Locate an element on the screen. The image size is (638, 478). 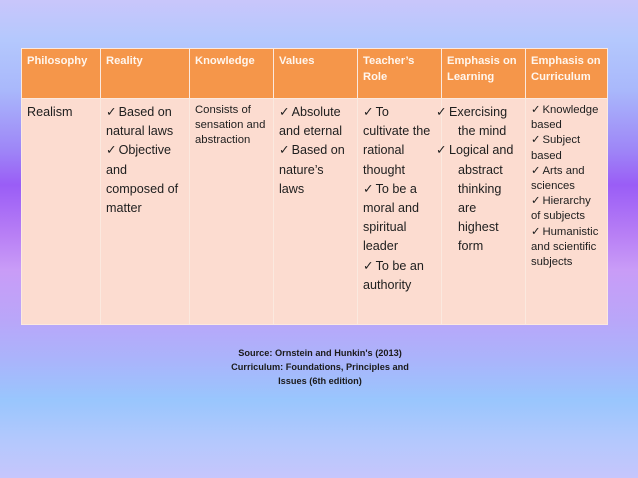
list-item: ✓ Subject based is located at coordinates (556, 148).